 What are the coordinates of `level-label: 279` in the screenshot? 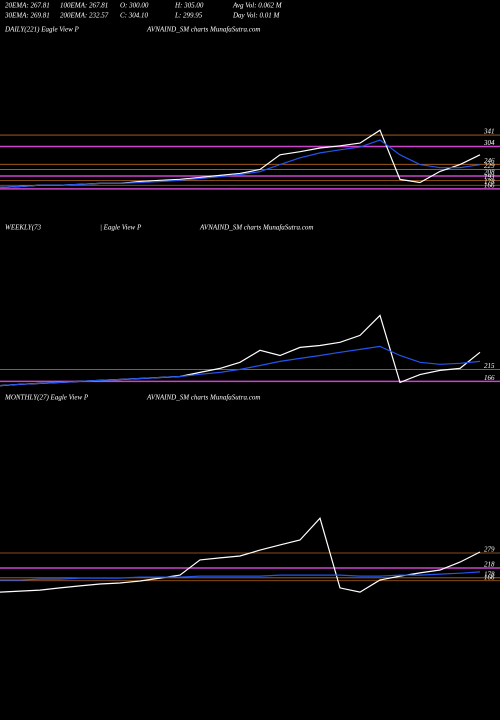 It's located at (489, 550).